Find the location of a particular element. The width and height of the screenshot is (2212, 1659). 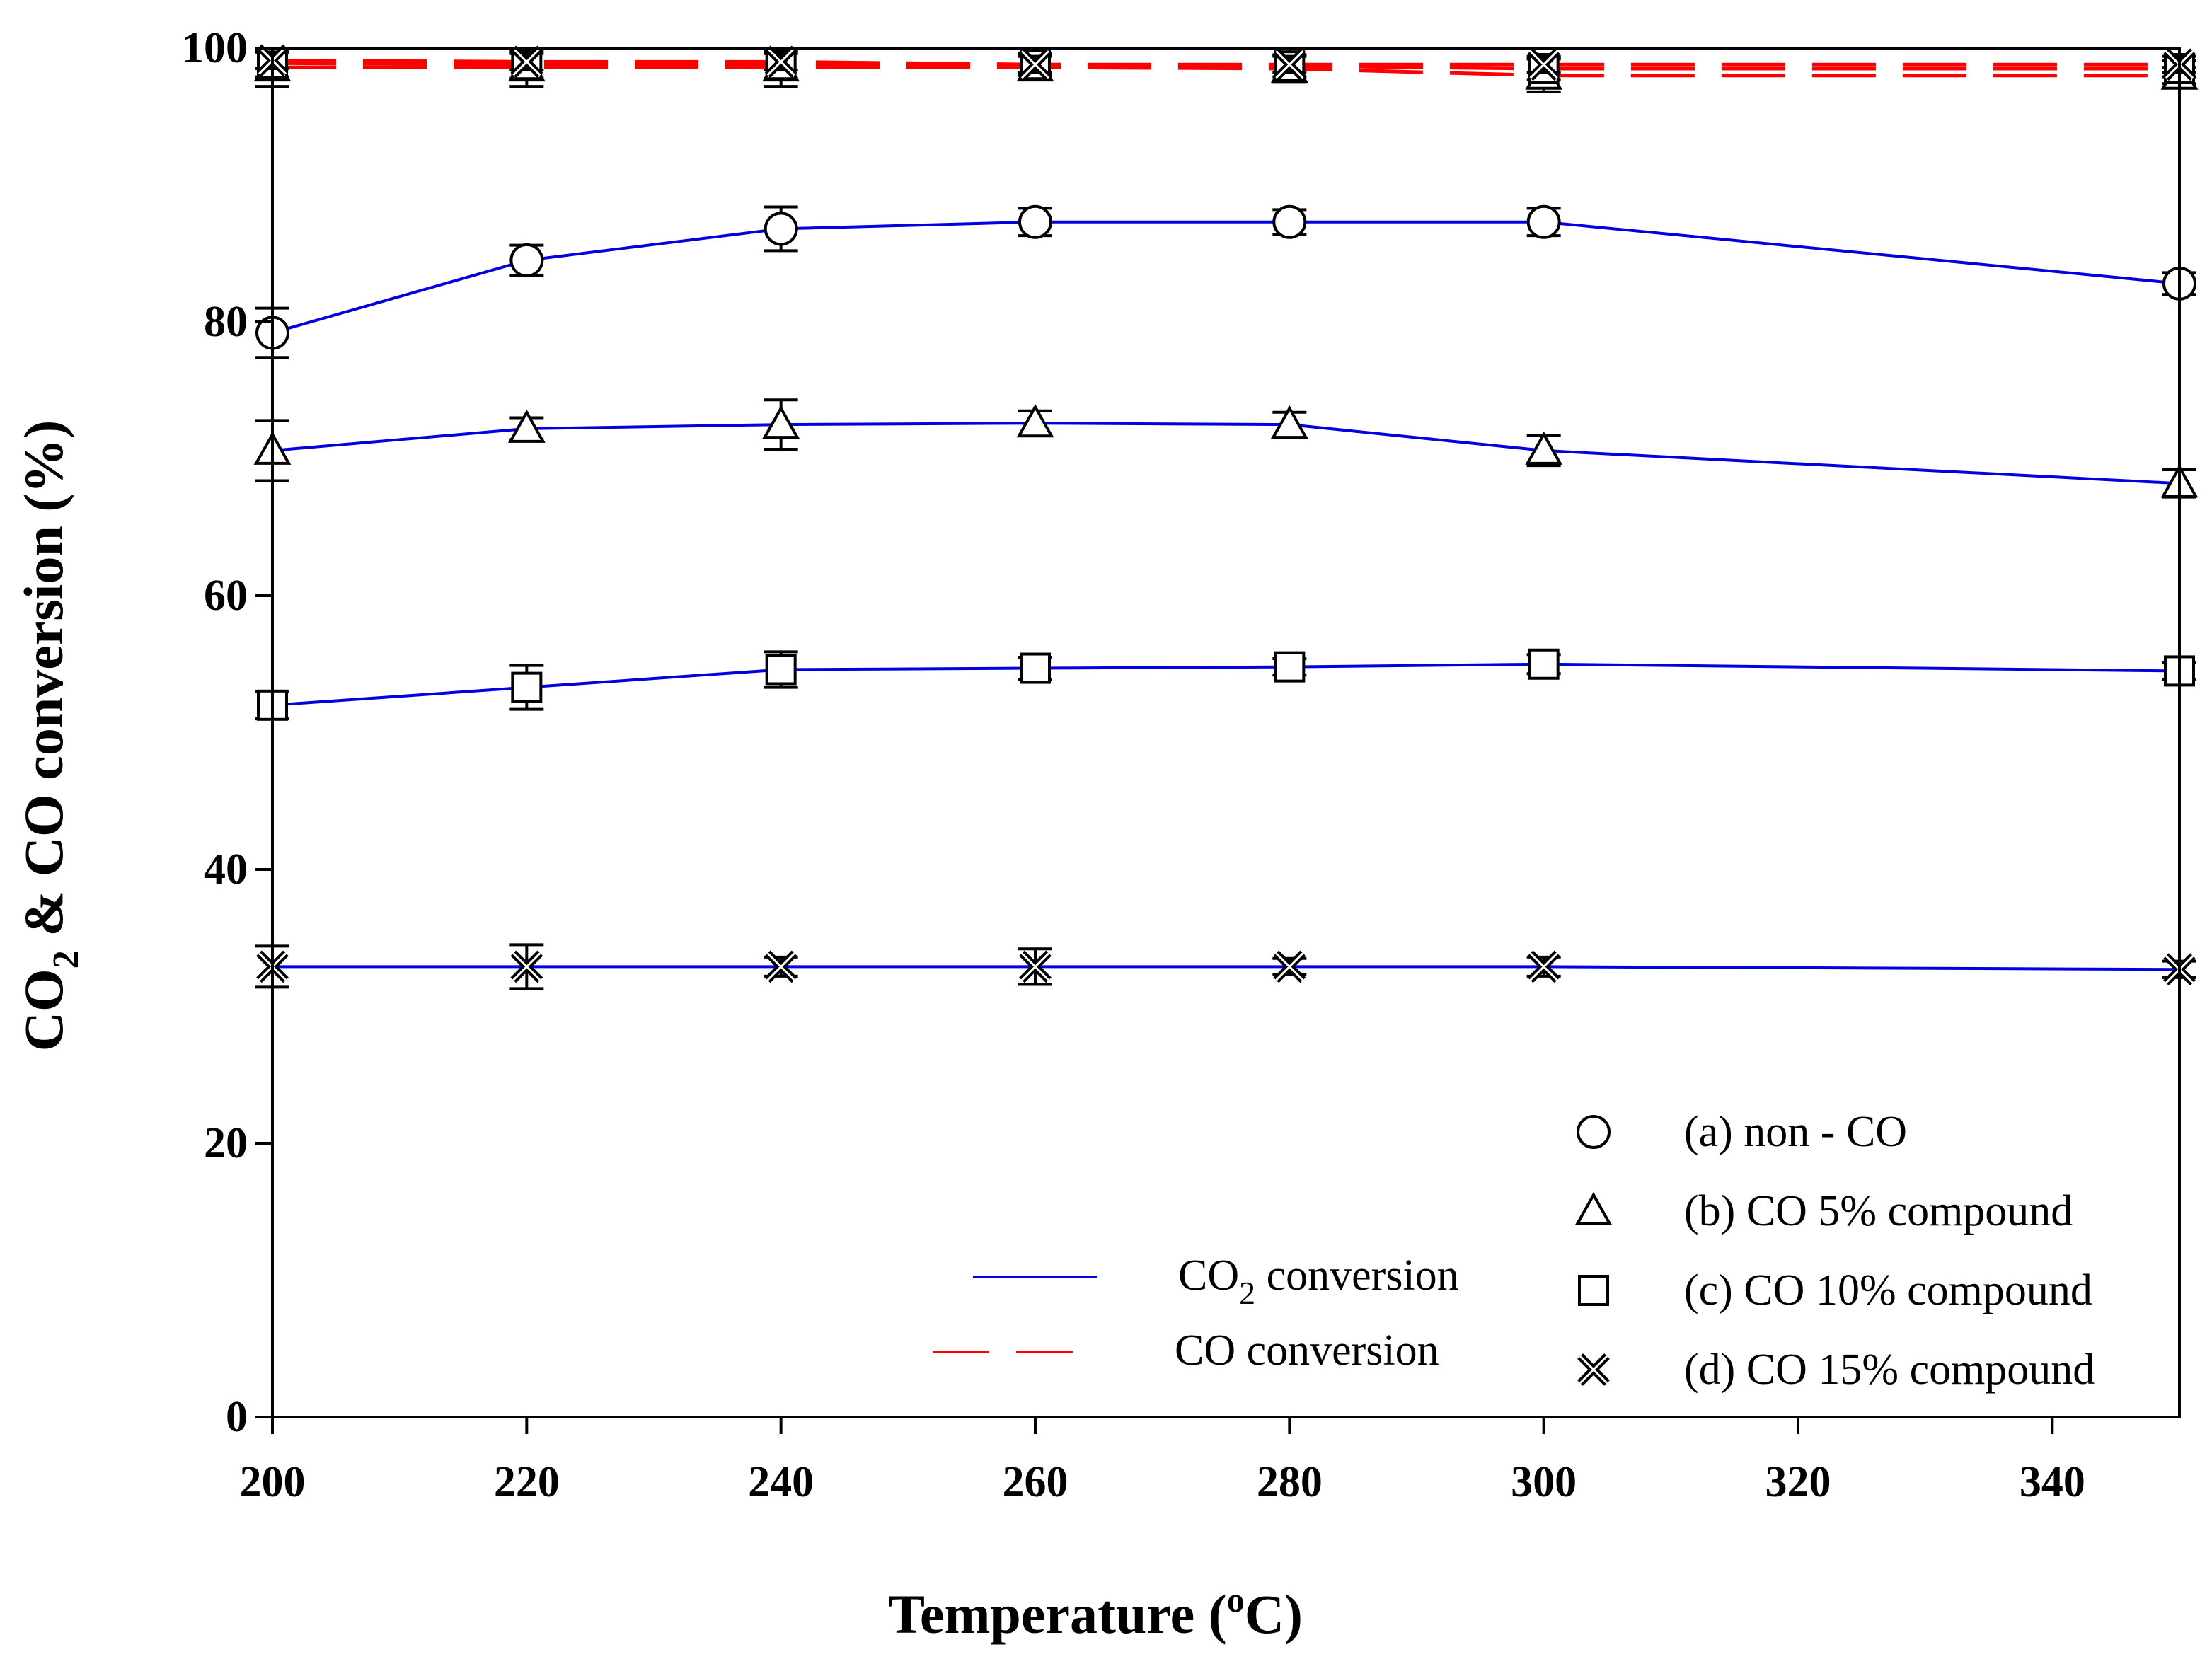

legend-line-label-0: CO2 conversion is located at coordinates (1318, 1281).